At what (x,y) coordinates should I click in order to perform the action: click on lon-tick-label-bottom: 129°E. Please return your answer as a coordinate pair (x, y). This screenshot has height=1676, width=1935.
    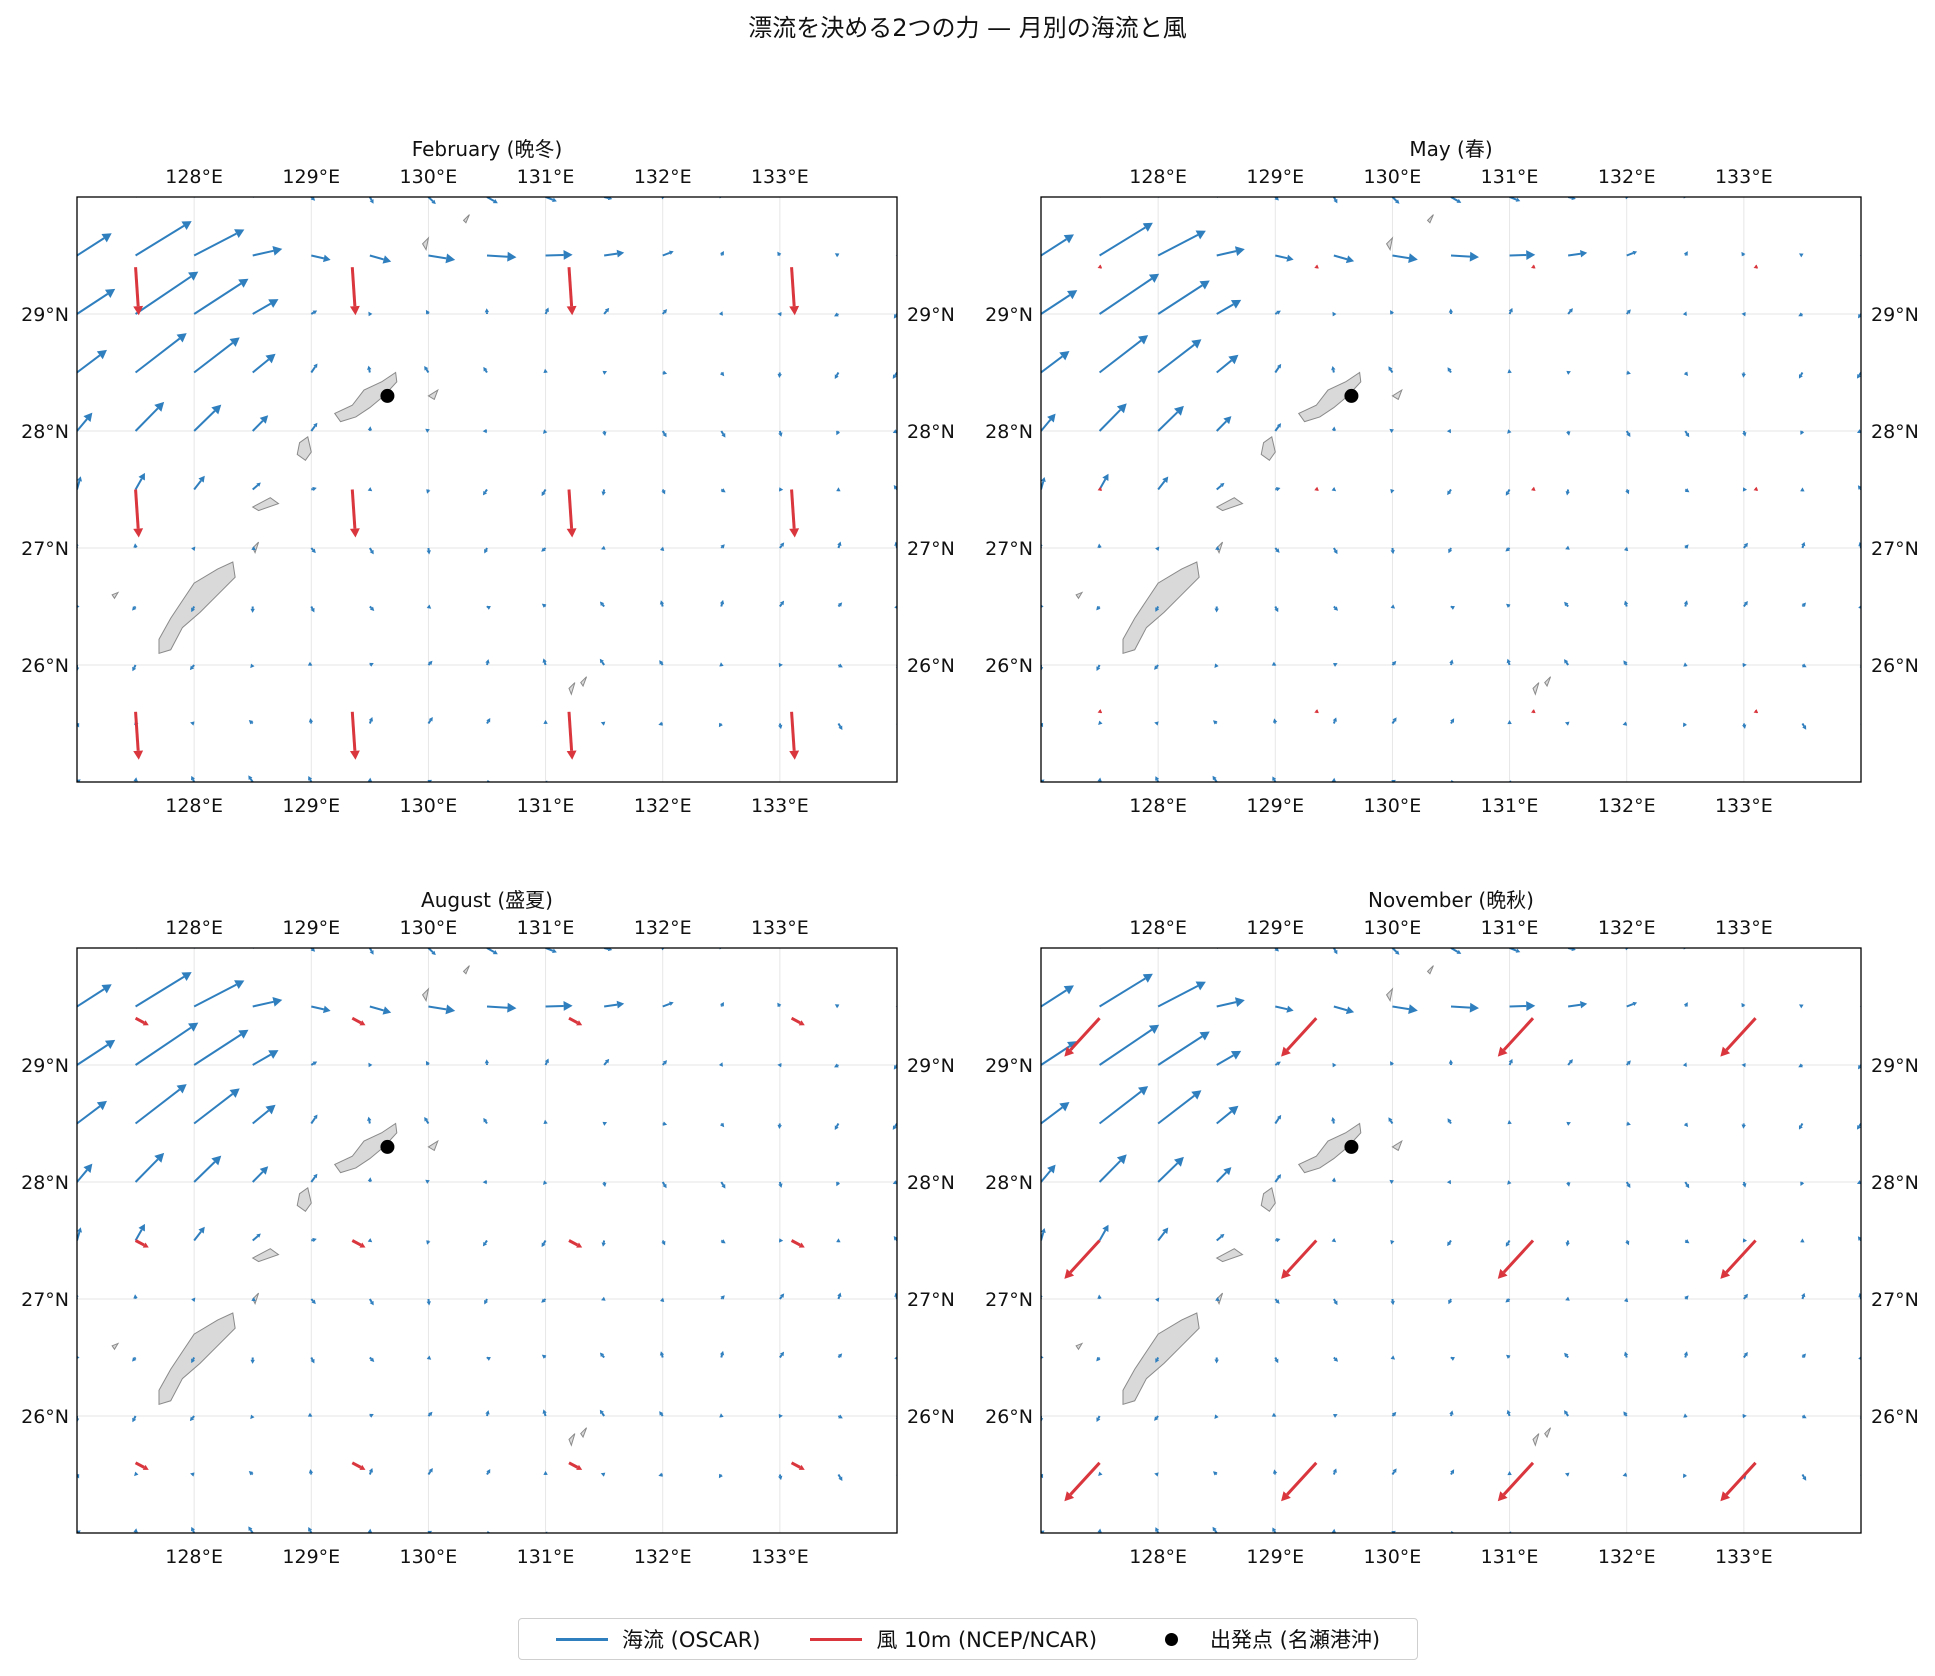
    Looking at the image, I should click on (311, 806).